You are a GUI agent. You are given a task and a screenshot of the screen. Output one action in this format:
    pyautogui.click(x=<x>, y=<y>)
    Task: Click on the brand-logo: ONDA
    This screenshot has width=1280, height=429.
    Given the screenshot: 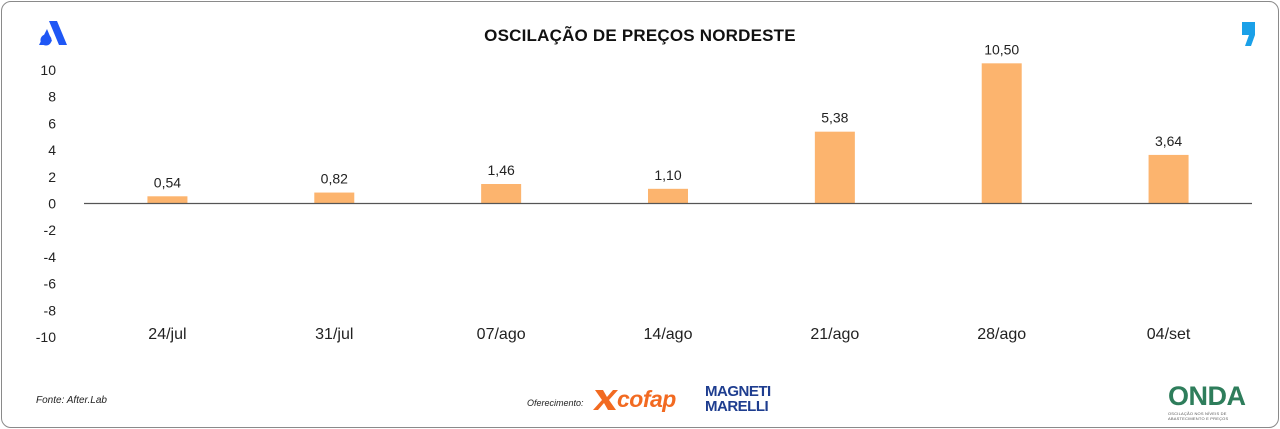 What is the action you would take?
    pyautogui.click(x=1207, y=396)
    